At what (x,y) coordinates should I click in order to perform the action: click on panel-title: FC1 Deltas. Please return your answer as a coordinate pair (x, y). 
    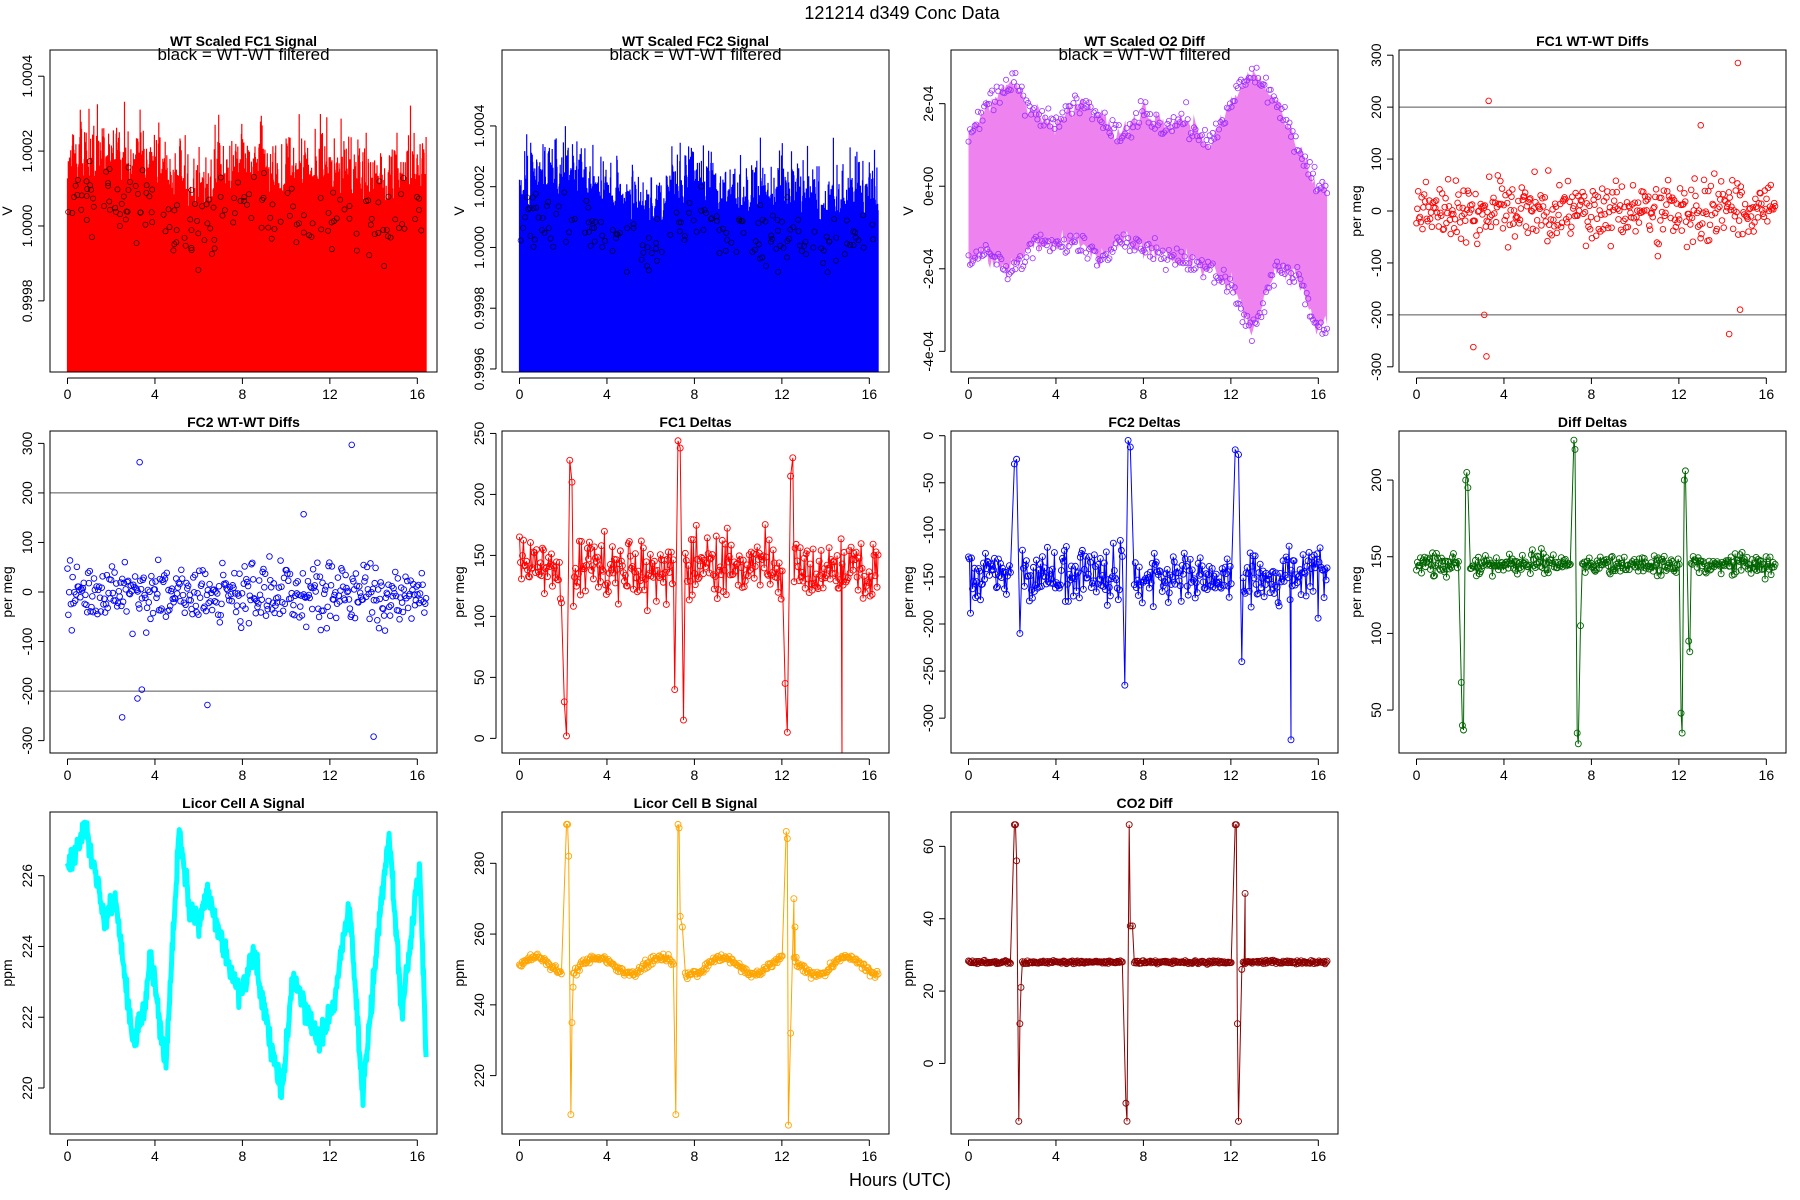
    Looking at the image, I should click on (695, 422).